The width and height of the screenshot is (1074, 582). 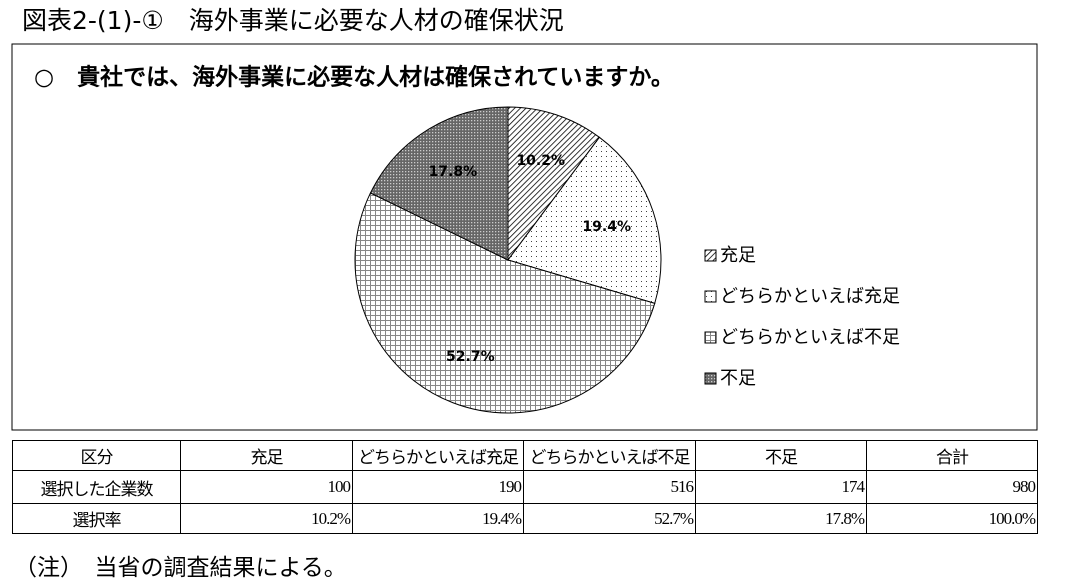 I want to click on chart-title: ○ 貴社では、海外事業に必要な人材は確保されていますか。, so click(x=354, y=77).